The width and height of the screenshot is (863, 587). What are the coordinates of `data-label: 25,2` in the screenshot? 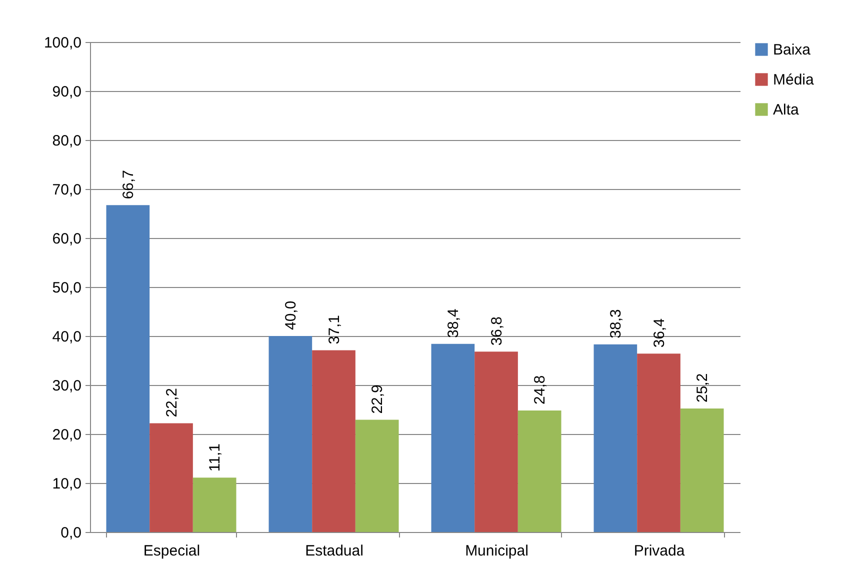 It's located at (703, 388).